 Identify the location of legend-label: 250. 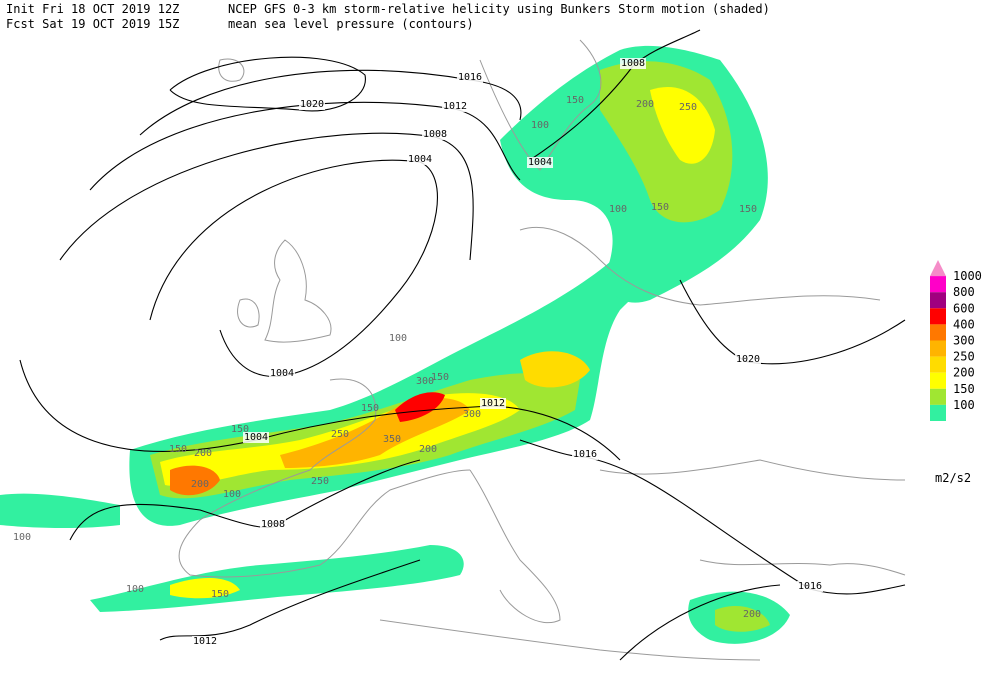
(964, 357).